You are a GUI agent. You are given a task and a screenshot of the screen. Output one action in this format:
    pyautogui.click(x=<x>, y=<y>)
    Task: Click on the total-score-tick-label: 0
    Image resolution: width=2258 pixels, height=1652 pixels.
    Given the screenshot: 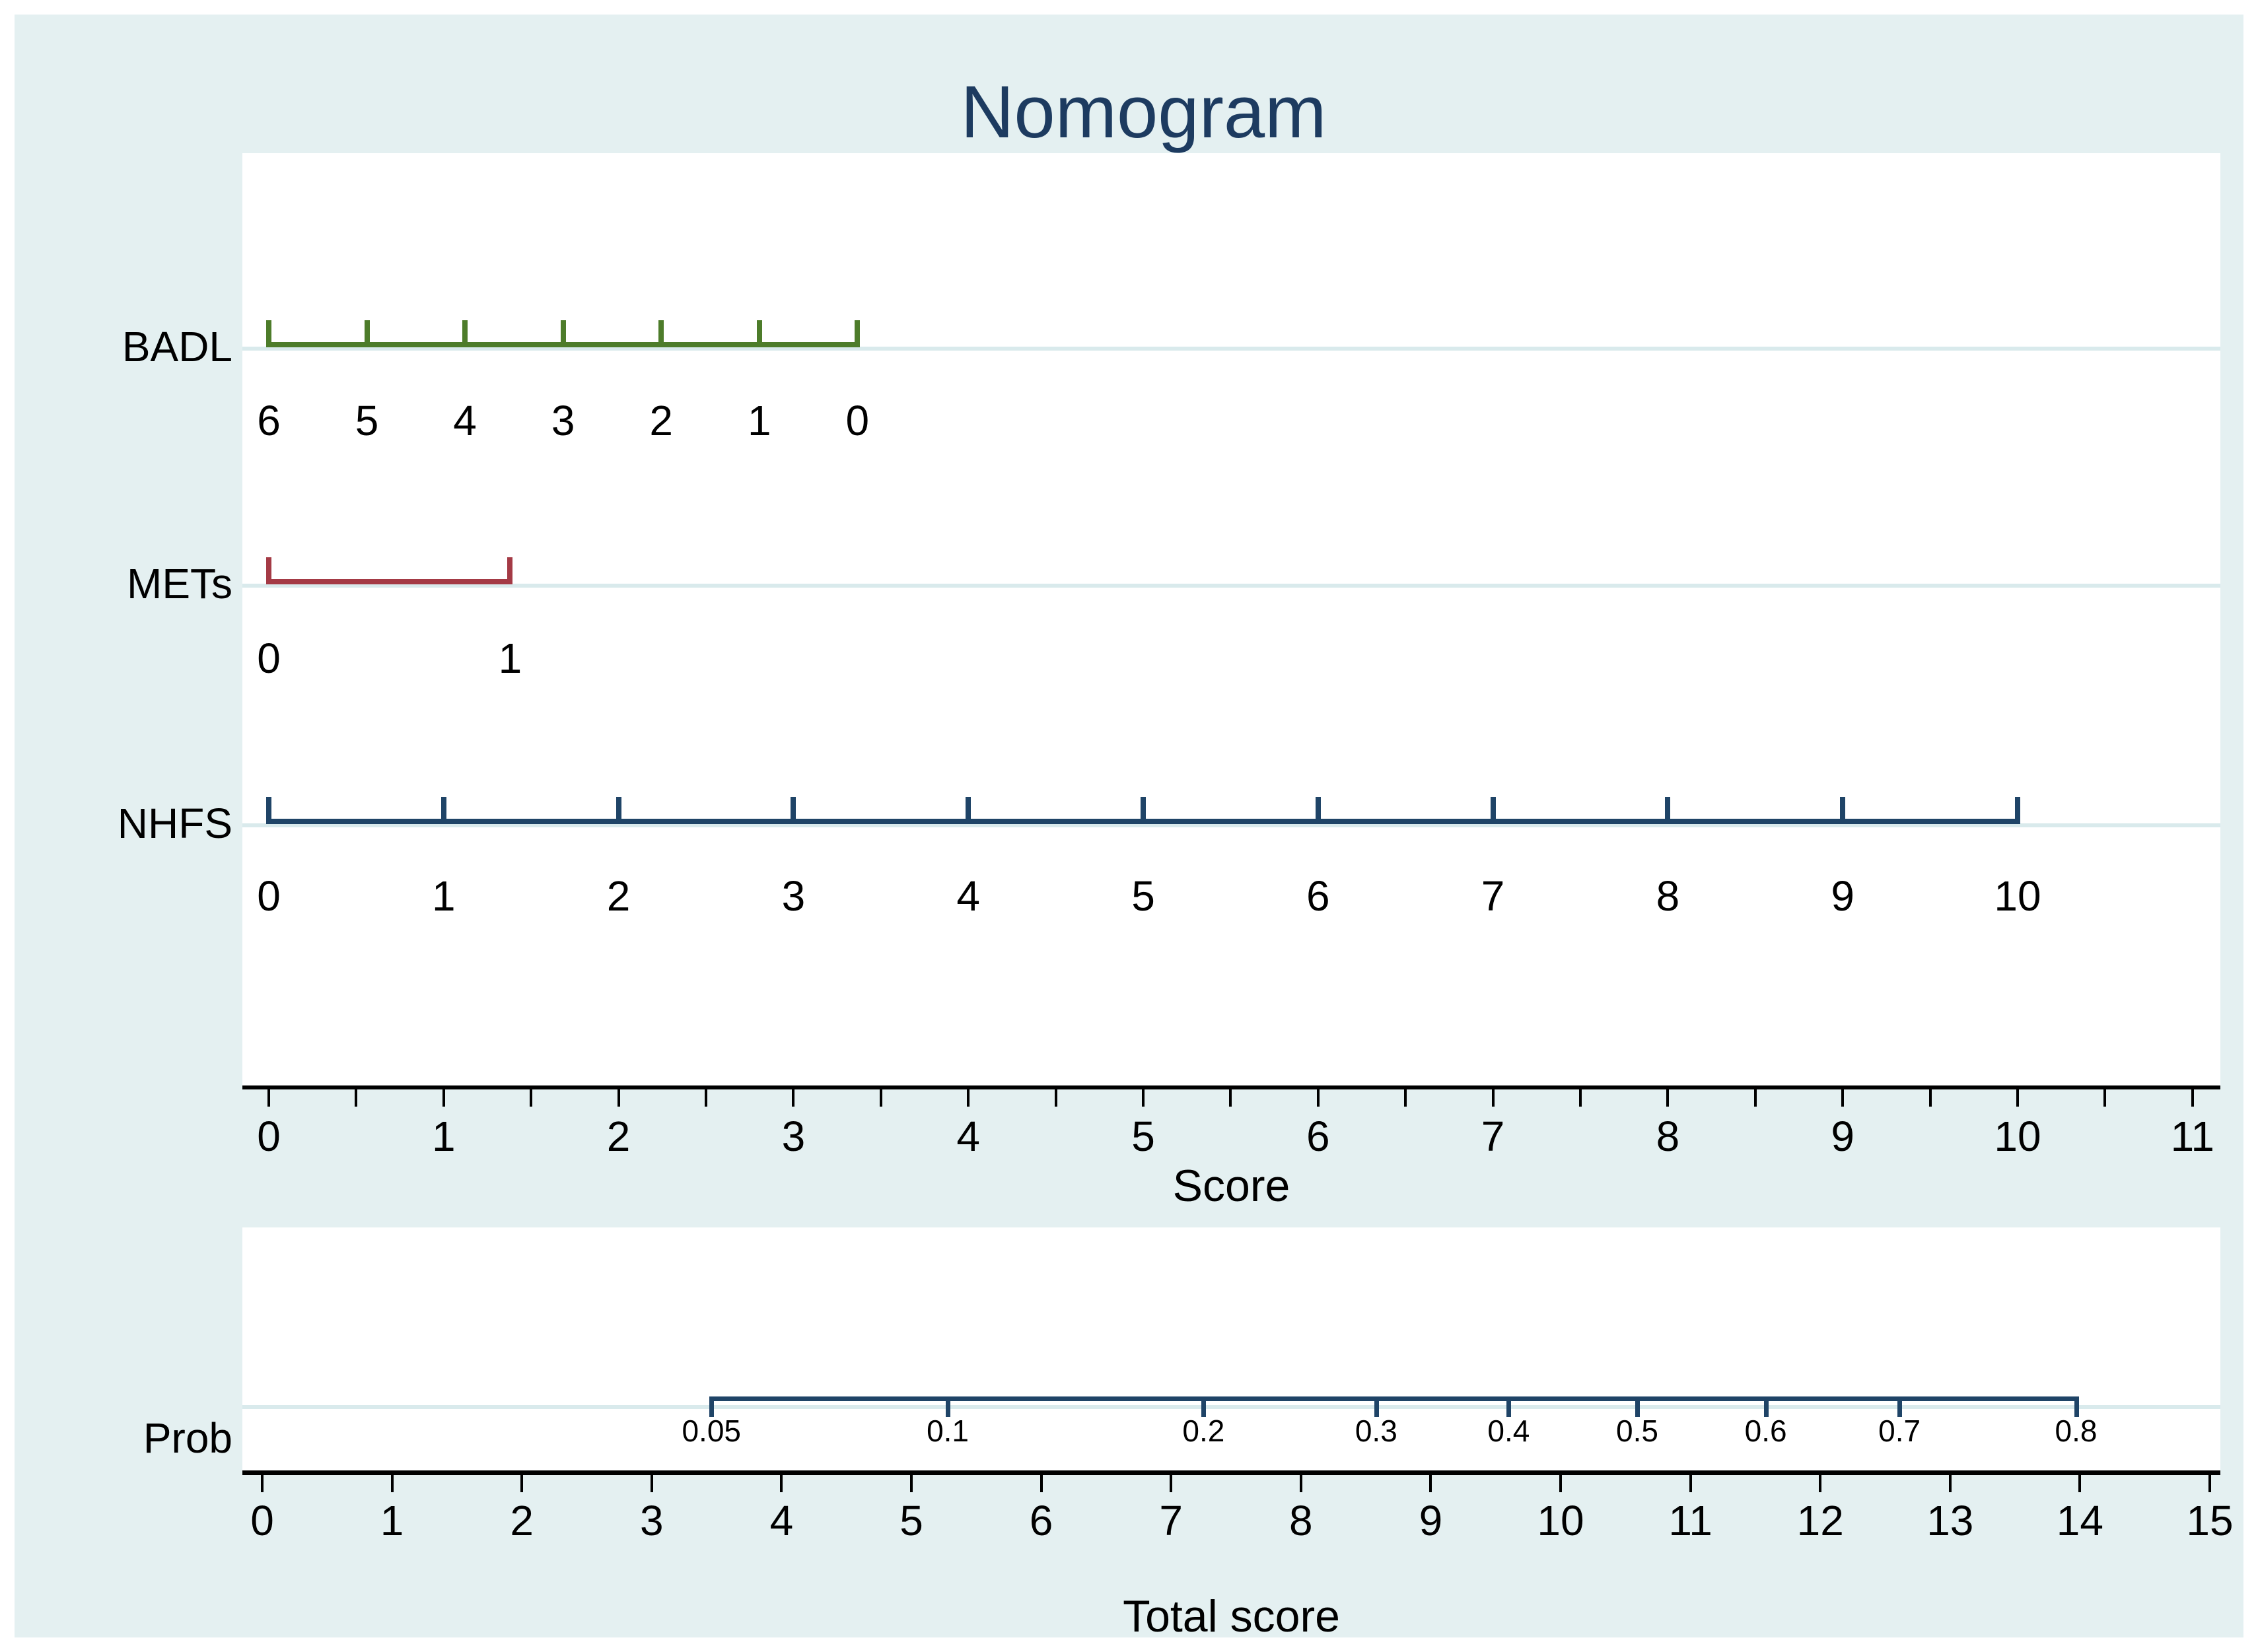 What is the action you would take?
    pyautogui.click(x=262, y=1520)
    